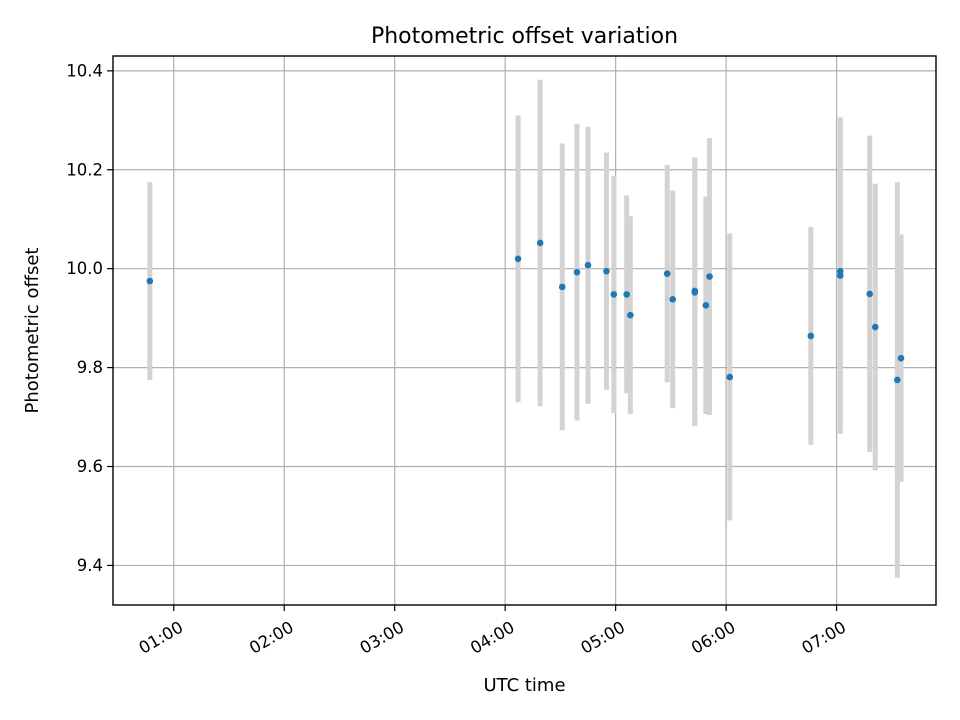  Describe the element at coordinates (524, 685) in the screenshot. I see `x-axis-label: UTC time` at that location.